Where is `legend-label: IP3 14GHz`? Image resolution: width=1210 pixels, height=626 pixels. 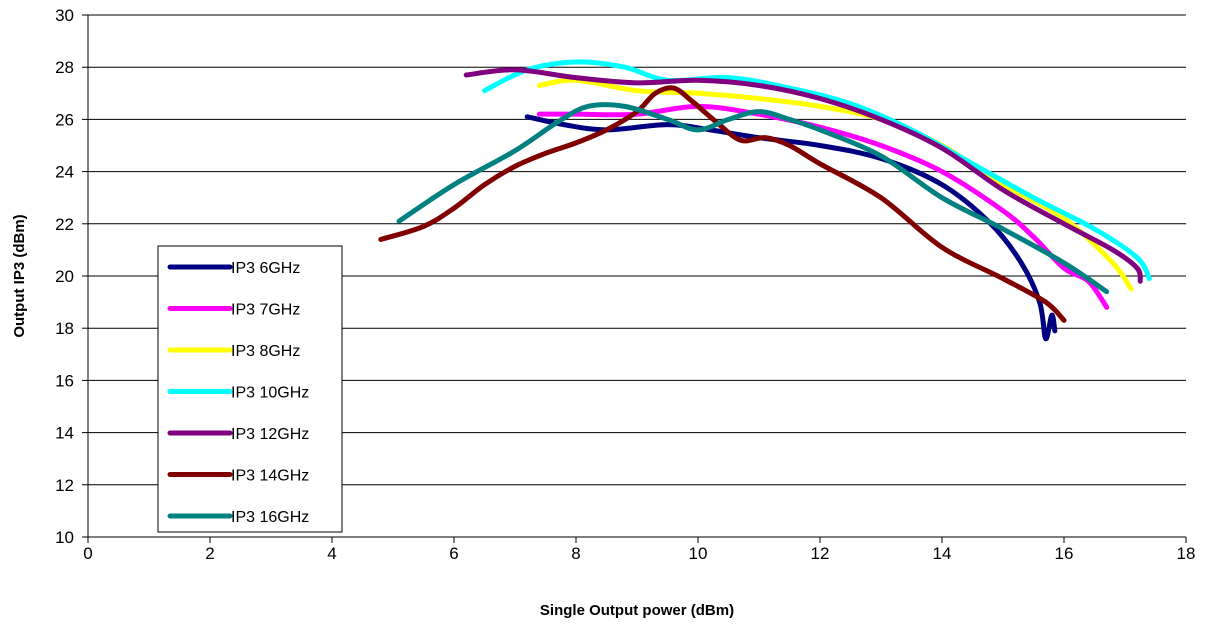
legend-label: IP3 14GHz is located at coordinates (270, 476).